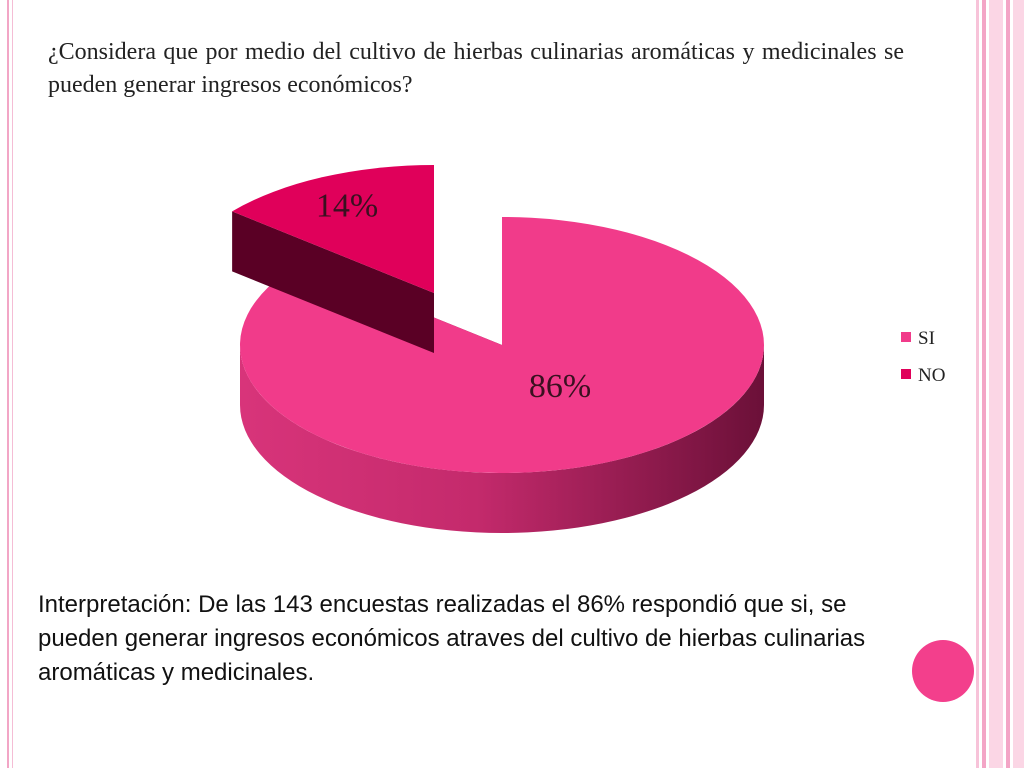 The width and height of the screenshot is (1024, 768). I want to click on slice-side-wall, so click(502, 439).